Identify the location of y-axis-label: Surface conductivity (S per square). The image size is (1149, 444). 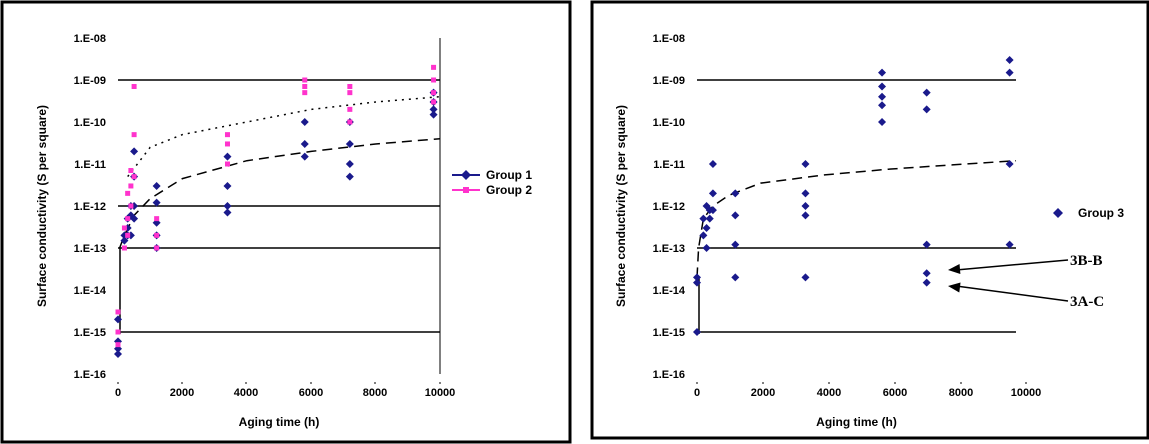
(621, 206).